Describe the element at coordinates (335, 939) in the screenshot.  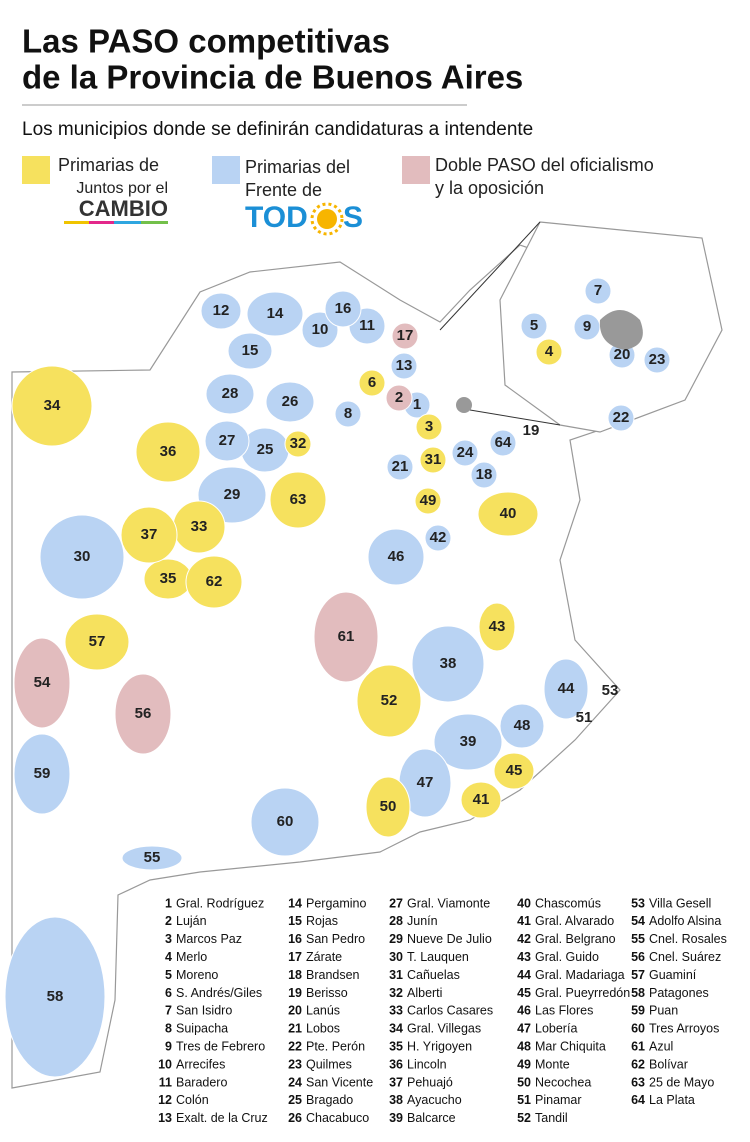
I see `list-name: San Pedro` at that location.